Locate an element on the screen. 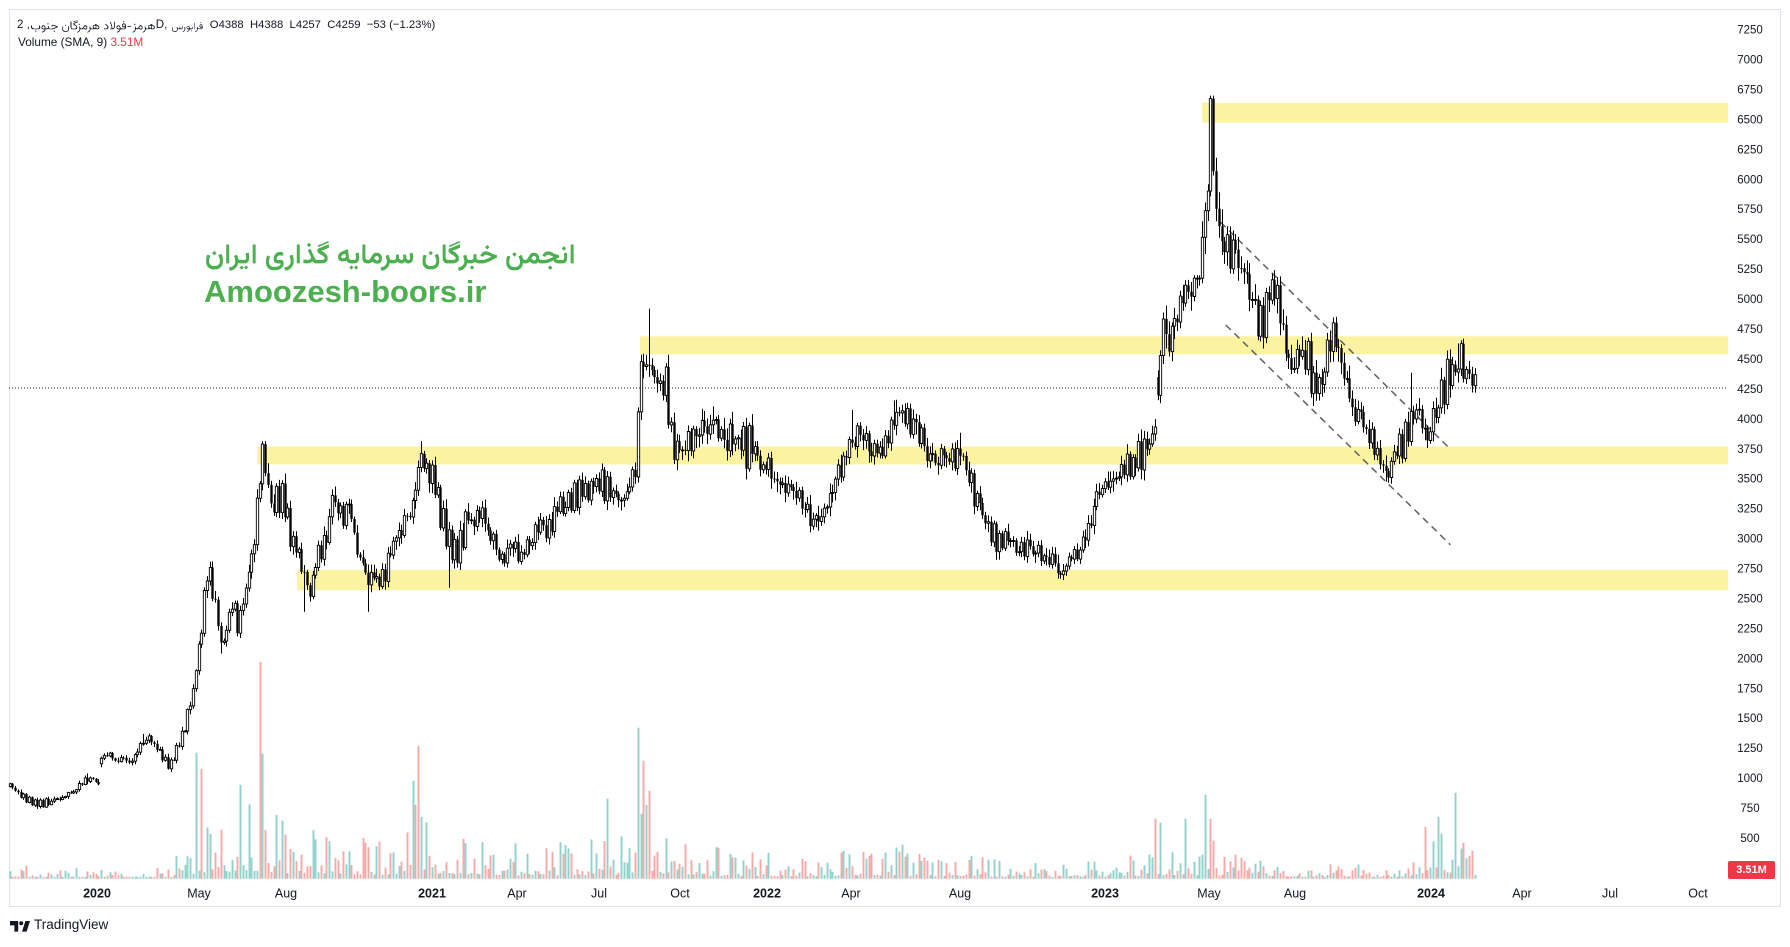 This screenshot has height=947, width=1790. svg-text: 500 is located at coordinates (1749, 839).